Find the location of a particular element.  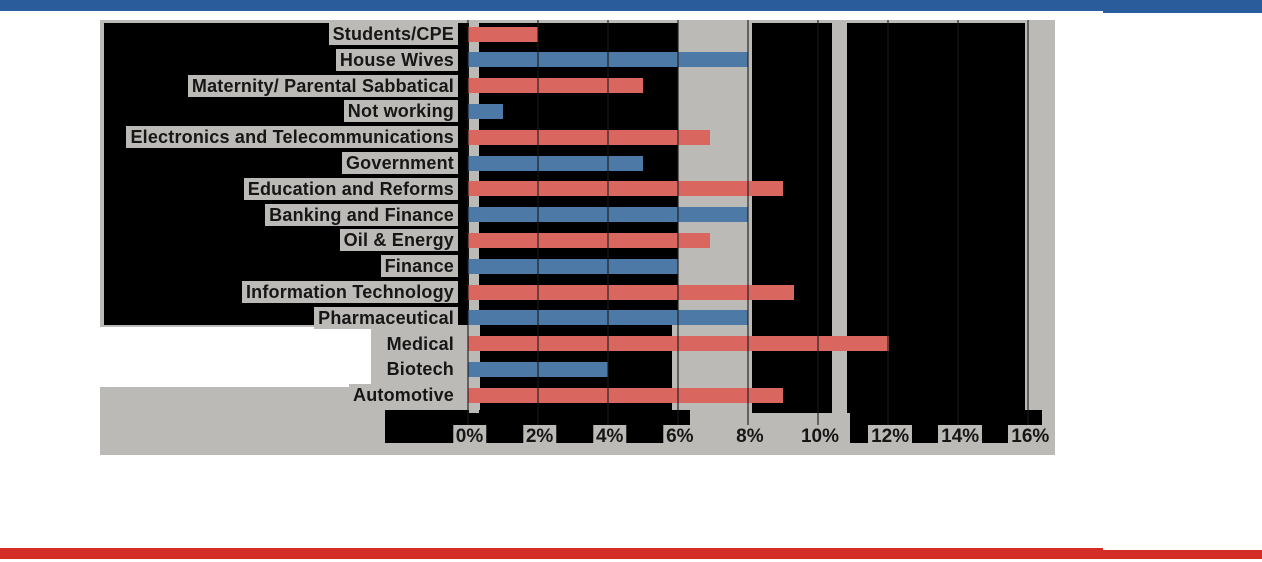

category-label: Information Technology is located at coordinates (349, 292).